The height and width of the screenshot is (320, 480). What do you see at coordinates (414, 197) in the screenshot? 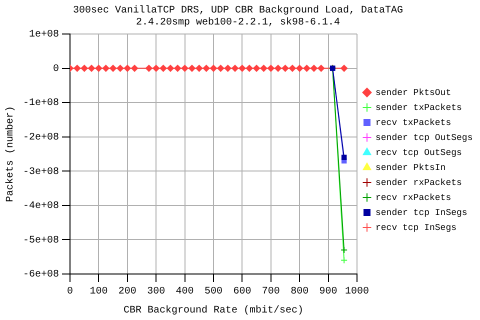
I see `legend-label: recv rxPackets` at bounding box center [414, 197].